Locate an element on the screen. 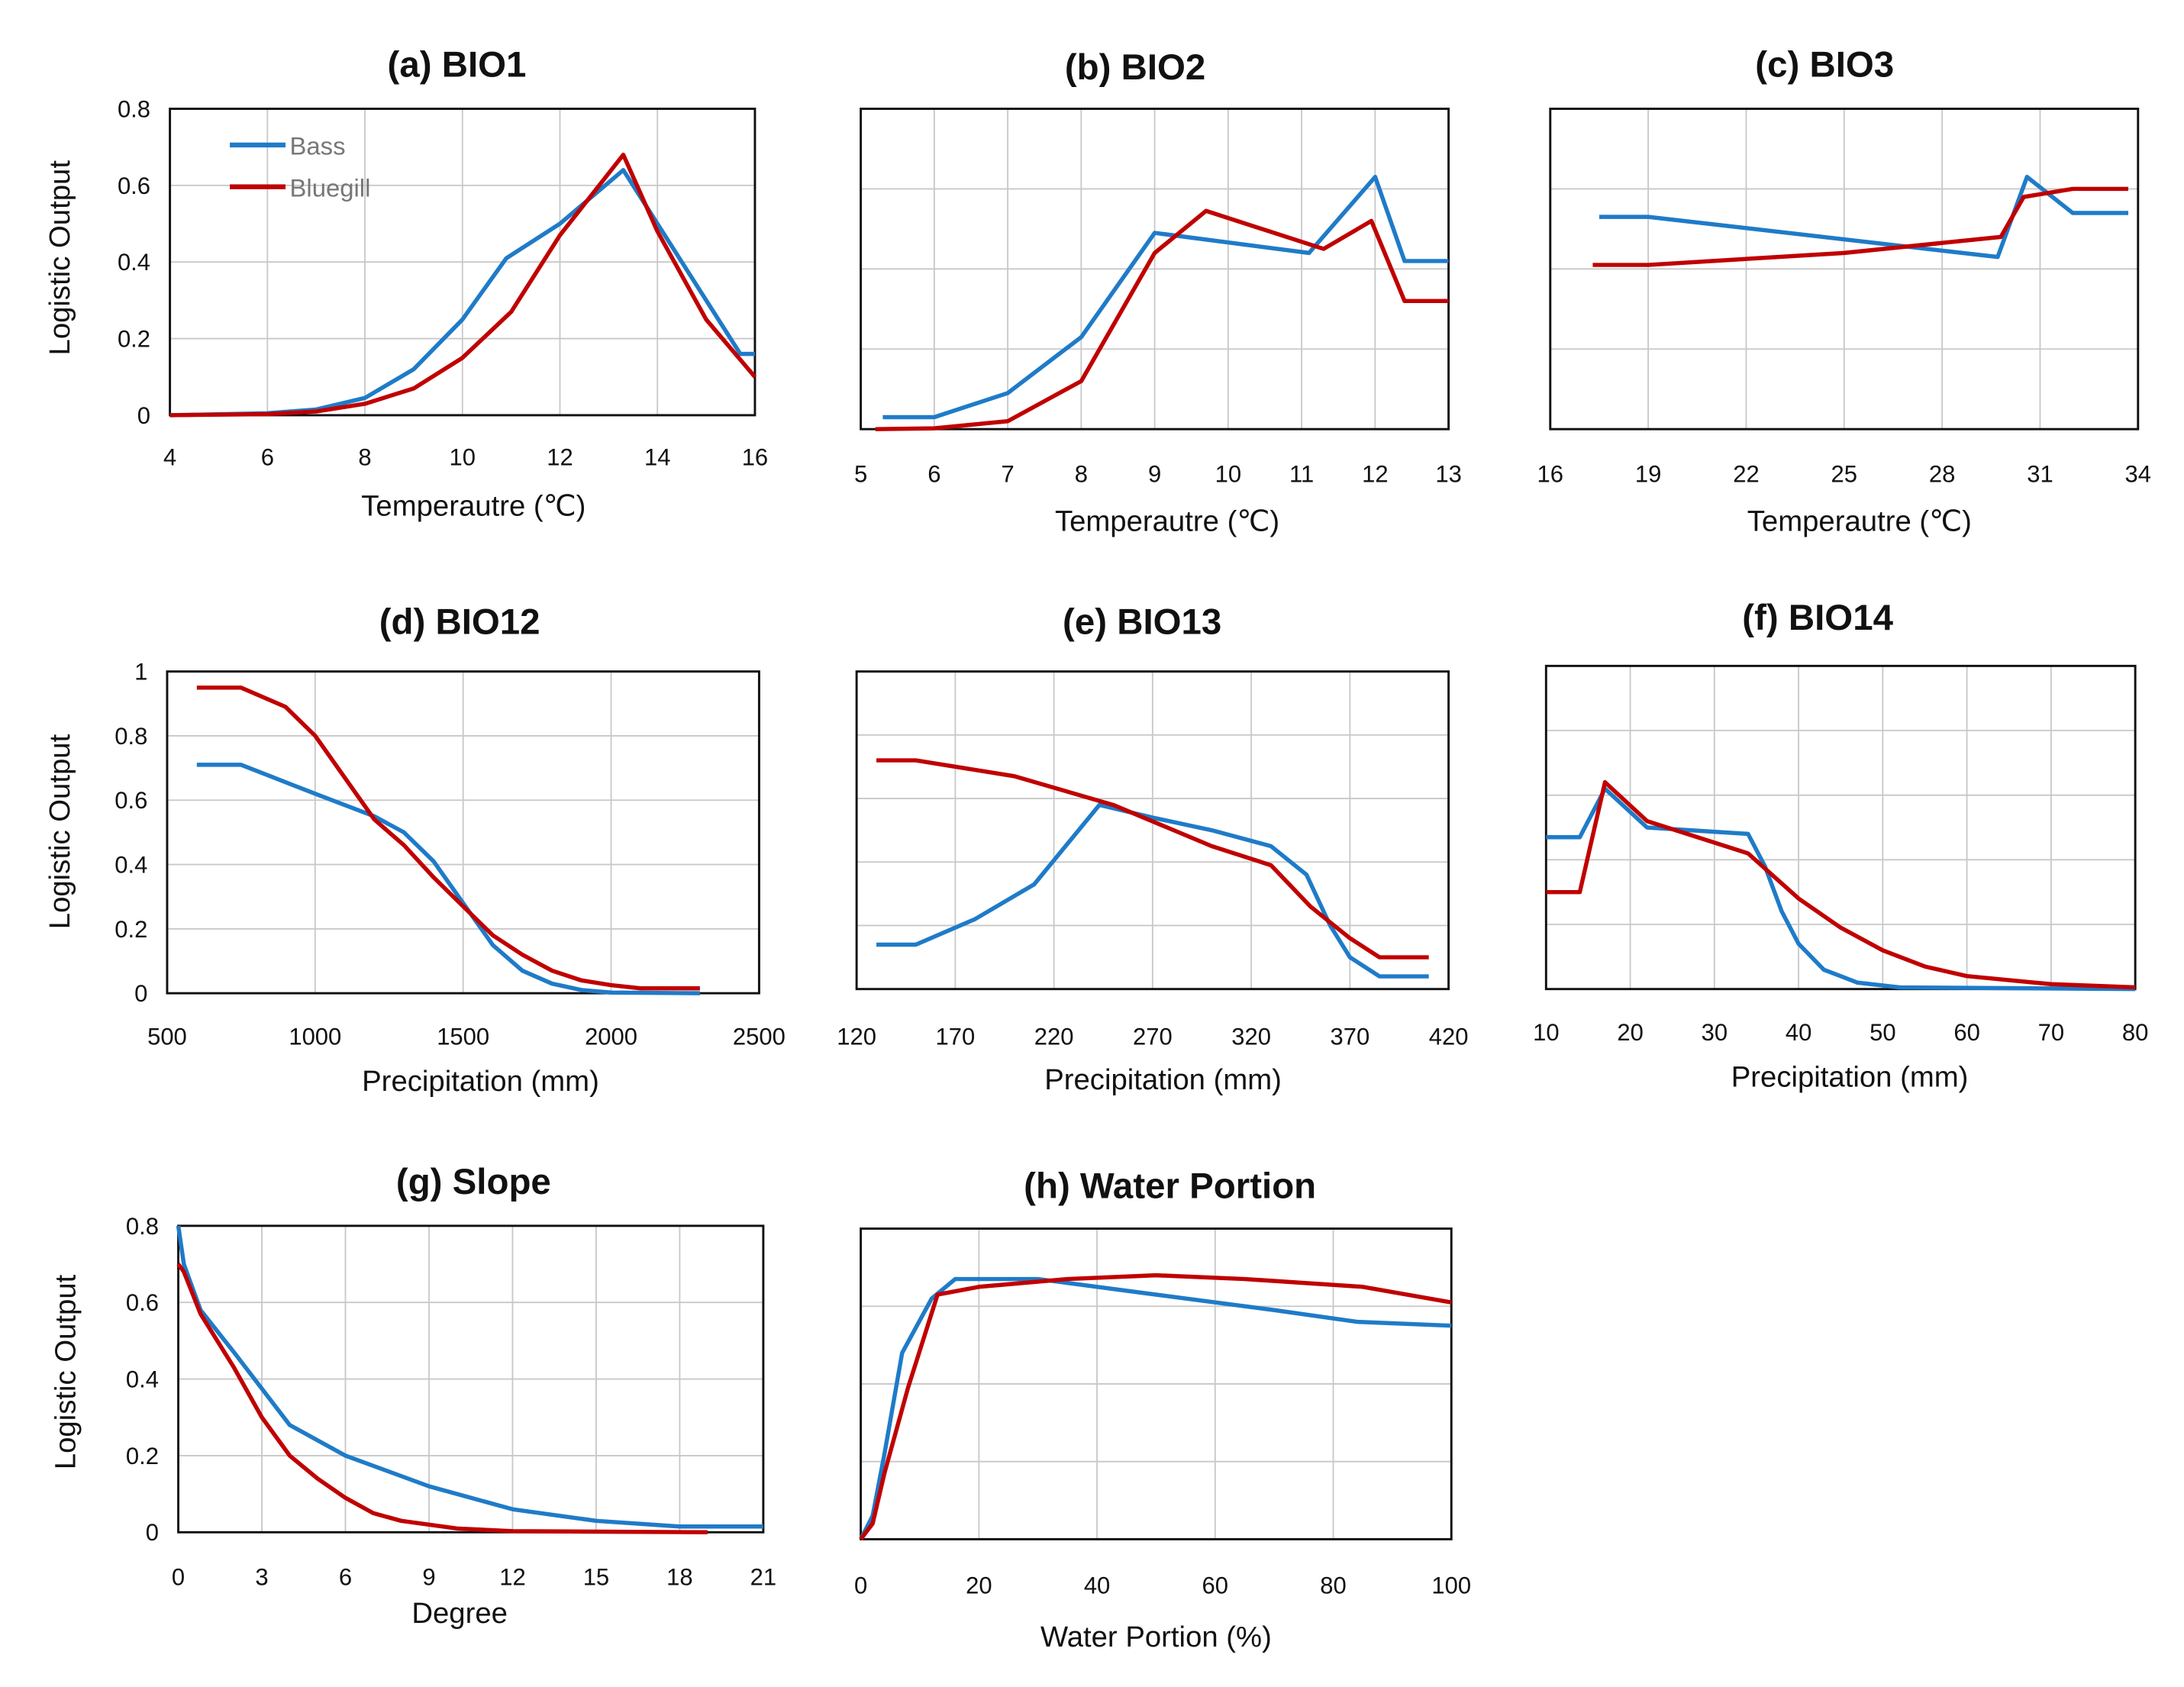 Image resolution: width=2184 pixels, height=1687 pixels. x-tick-label: 370 is located at coordinates (1349, 1037).